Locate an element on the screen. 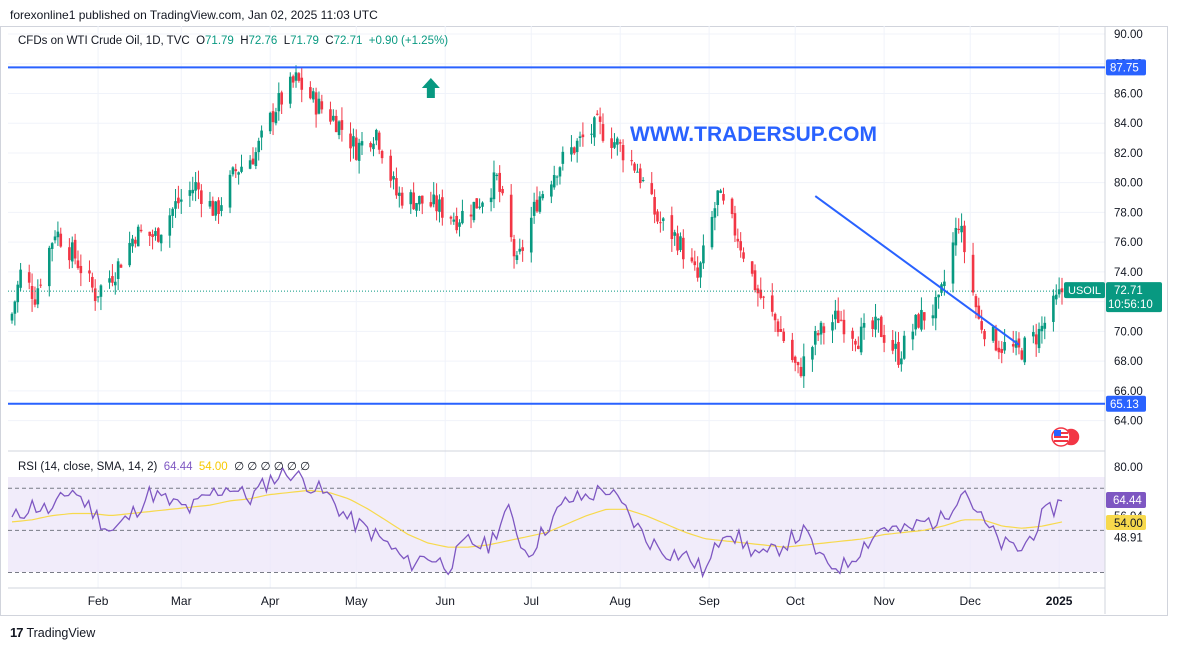  footer-brand: 17 TradingView is located at coordinates (52, 632).